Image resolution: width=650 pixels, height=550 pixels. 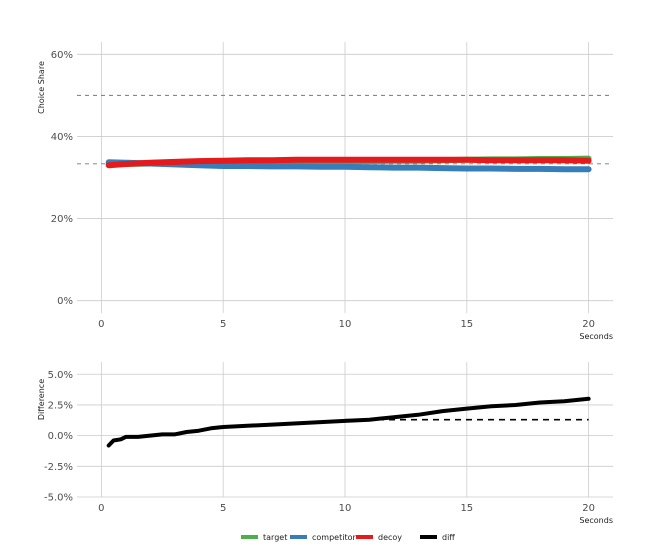 I want to click on bottom-y-axis-title: Difference, so click(x=41, y=399).